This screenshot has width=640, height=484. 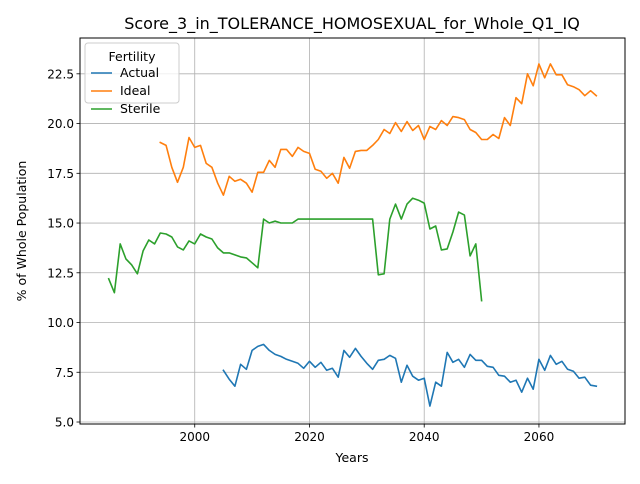 What do you see at coordinates (60, 174) in the screenshot?
I see `y-tick-label: 17.5` at bounding box center [60, 174].